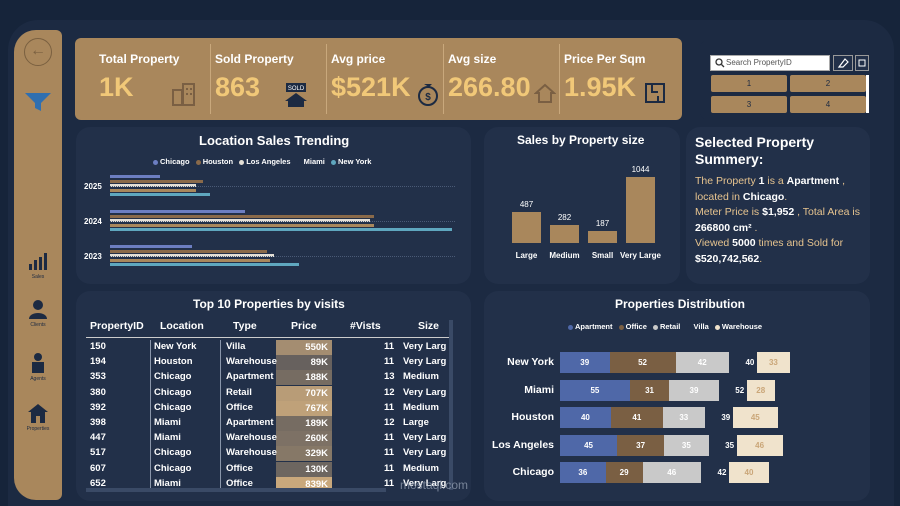 The width and height of the screenshot is (900, 506). Describe the element at coordinates (304, 326) in the screenshot. I see `column-header: Price` at that location.